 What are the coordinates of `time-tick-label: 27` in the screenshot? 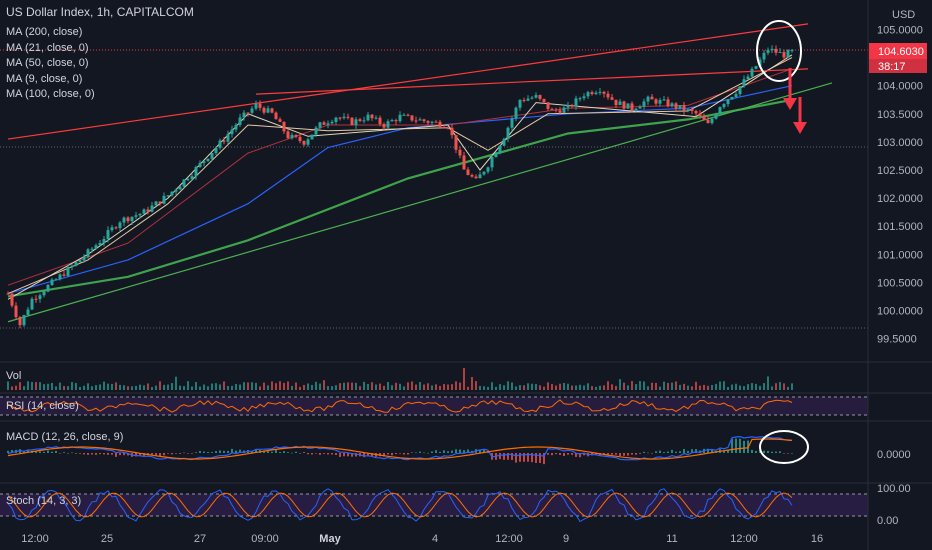 It's located at (200, 539).